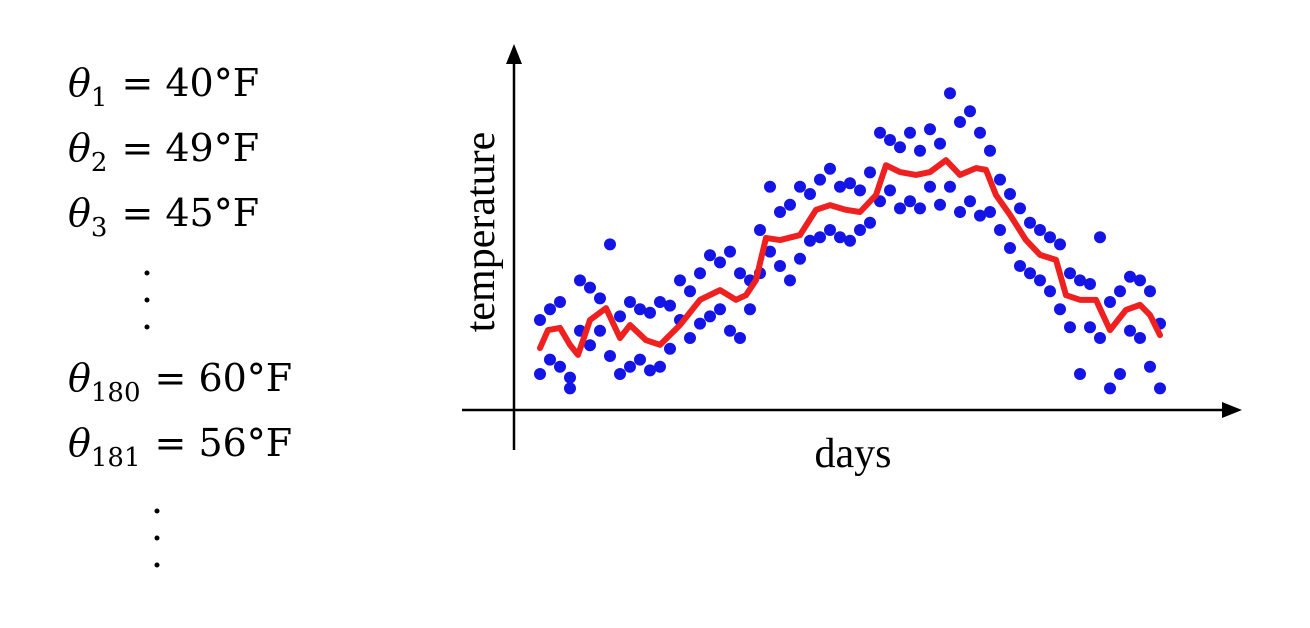 This screenshot has width=1310, height=628. Describe the element at coordinates (853, 454) in the screenshot. I see `x-axis-label: days` at that location.